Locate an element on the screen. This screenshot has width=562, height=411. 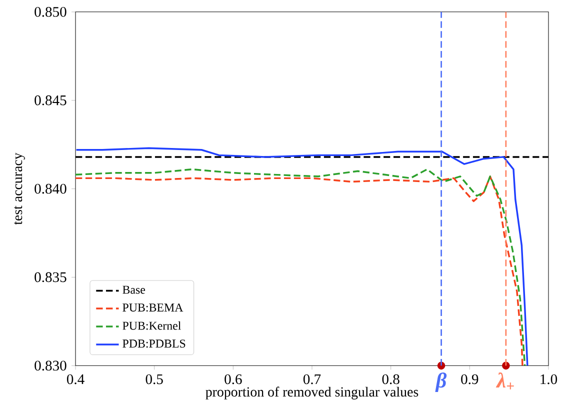
legend-label: PUB:Kernel is located at coordinates (151, 325).